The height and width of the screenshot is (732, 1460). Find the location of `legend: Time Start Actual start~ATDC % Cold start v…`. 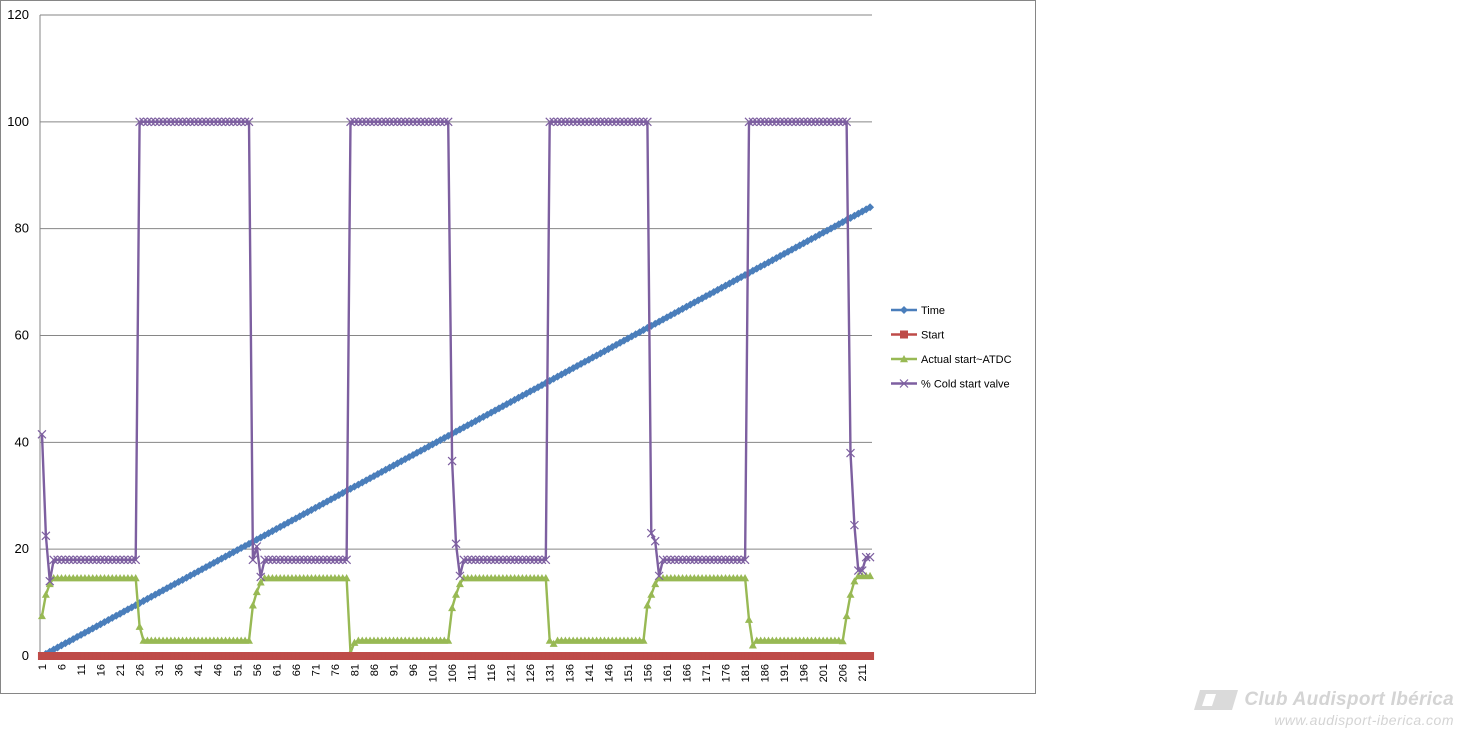

legend: Time Start Actual start~ATDC % Cold start v… is located at coordinates (951, 348).